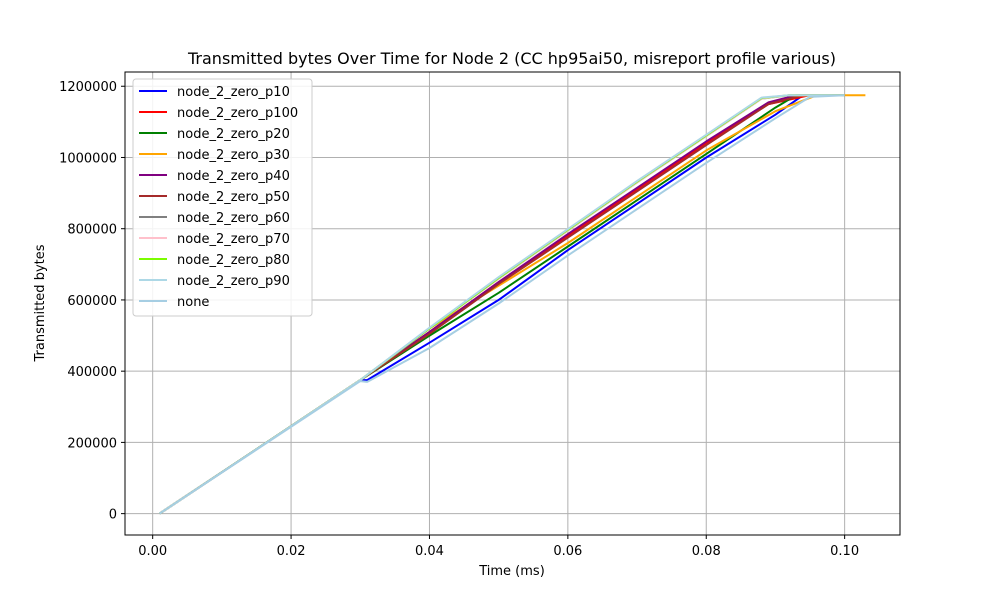 The height and width of the screenshot is (600, 1000). What do you see at coordinates (233, 134) in the screenshot?
I see `legend-label: node_2_zero_p20` at bounding box center [233, 134].